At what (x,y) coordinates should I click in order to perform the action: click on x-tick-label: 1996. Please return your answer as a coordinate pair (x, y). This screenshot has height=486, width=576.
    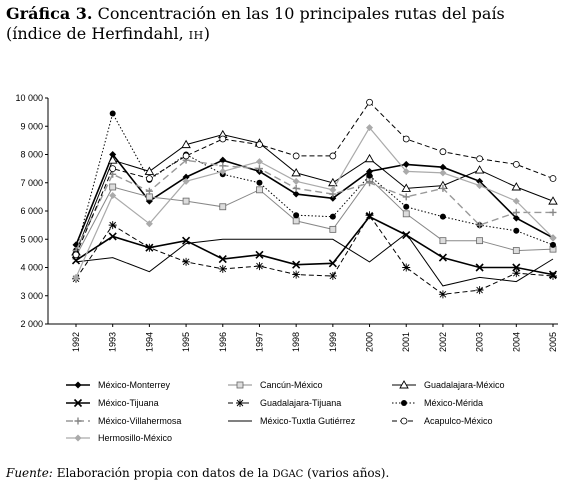
    Looking at the image, I should click on (223, 342).